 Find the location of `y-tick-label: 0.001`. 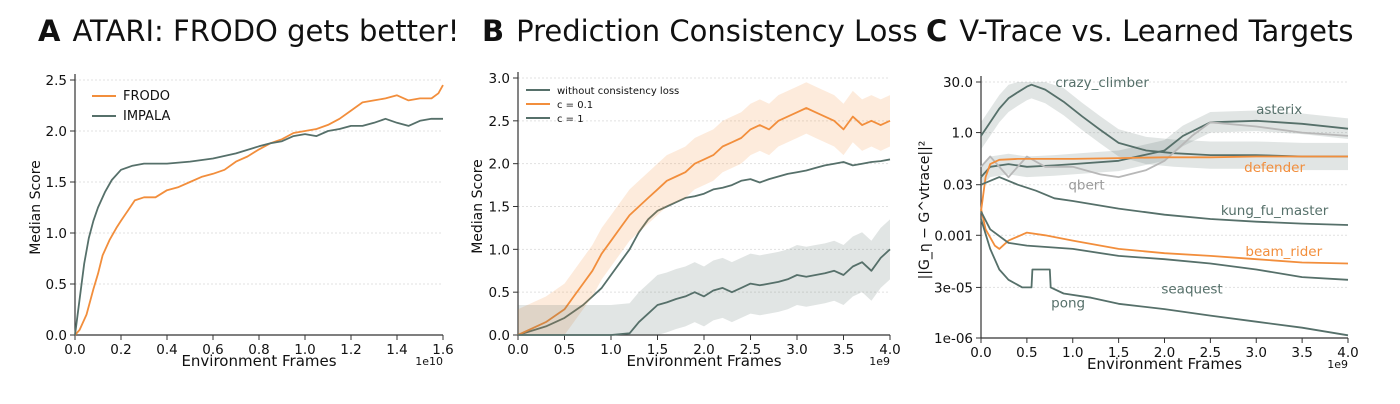

y-tick-label: 0.001 is located at coordinates (953, 236).